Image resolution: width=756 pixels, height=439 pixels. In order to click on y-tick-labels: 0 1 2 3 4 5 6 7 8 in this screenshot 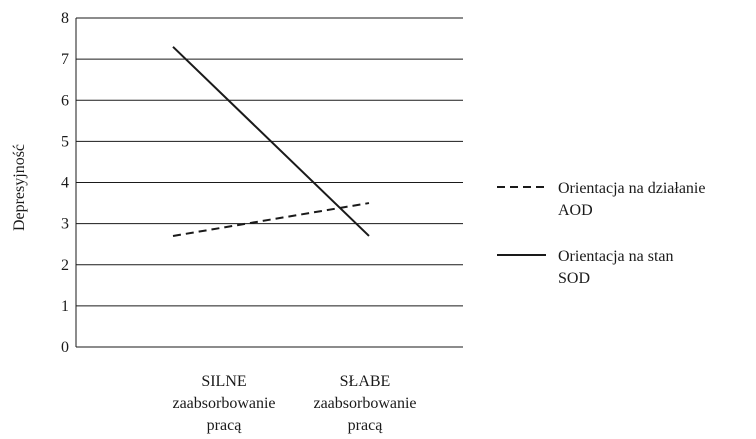, I will do `click(65, 183)`.